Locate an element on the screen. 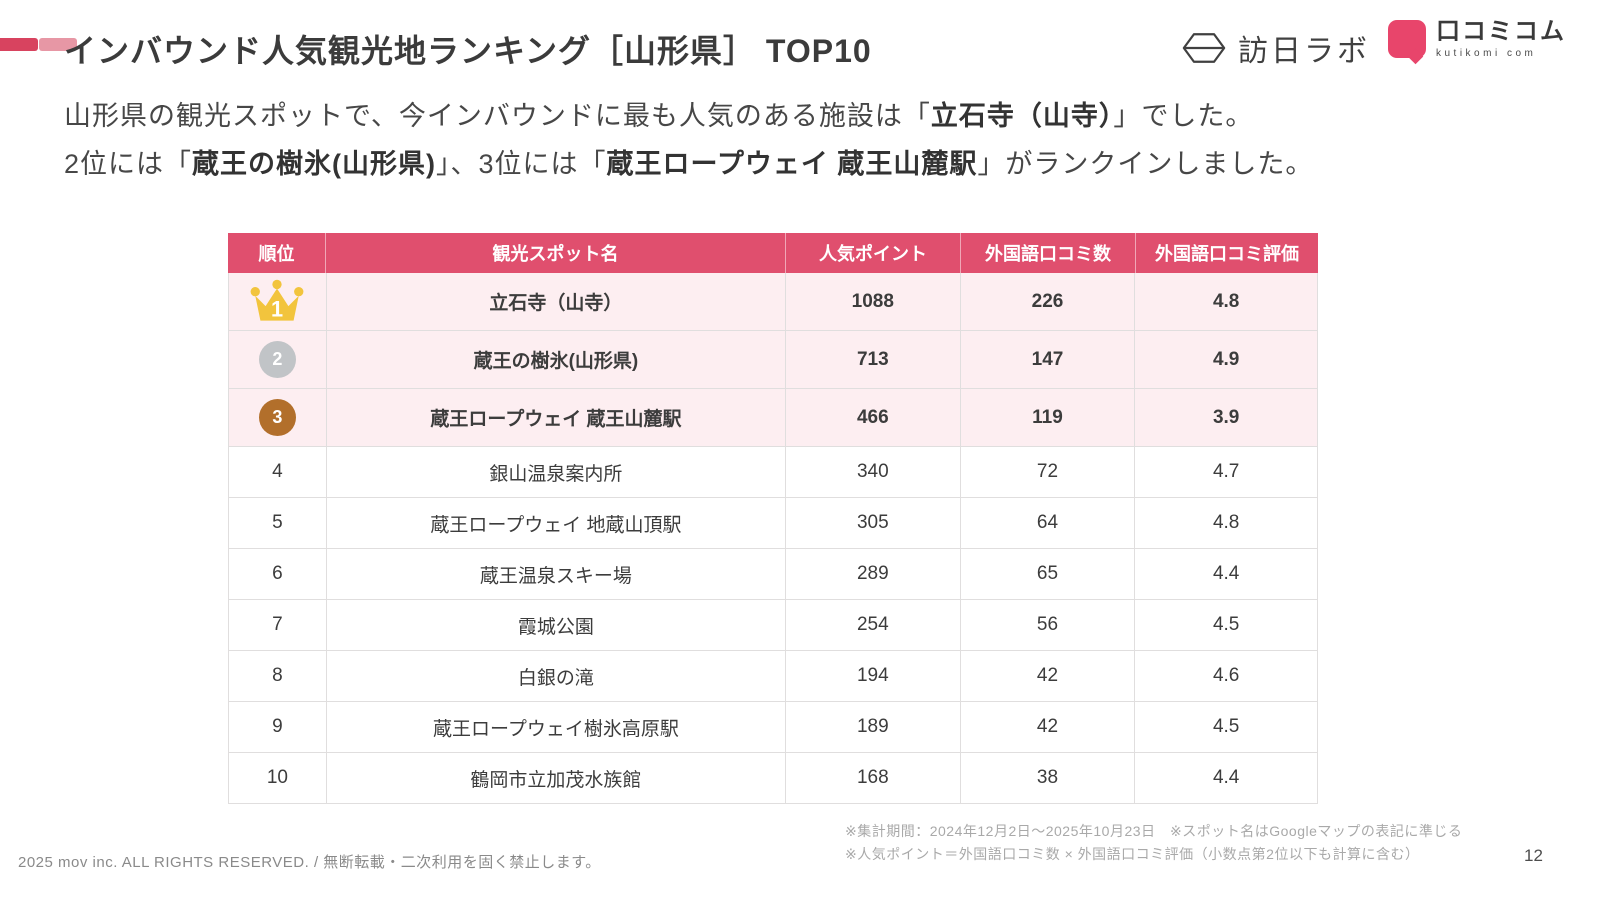  table-row-1: 1 立石寺（山寺） 1088 226 4.8 is located at coordinates (773, 301).